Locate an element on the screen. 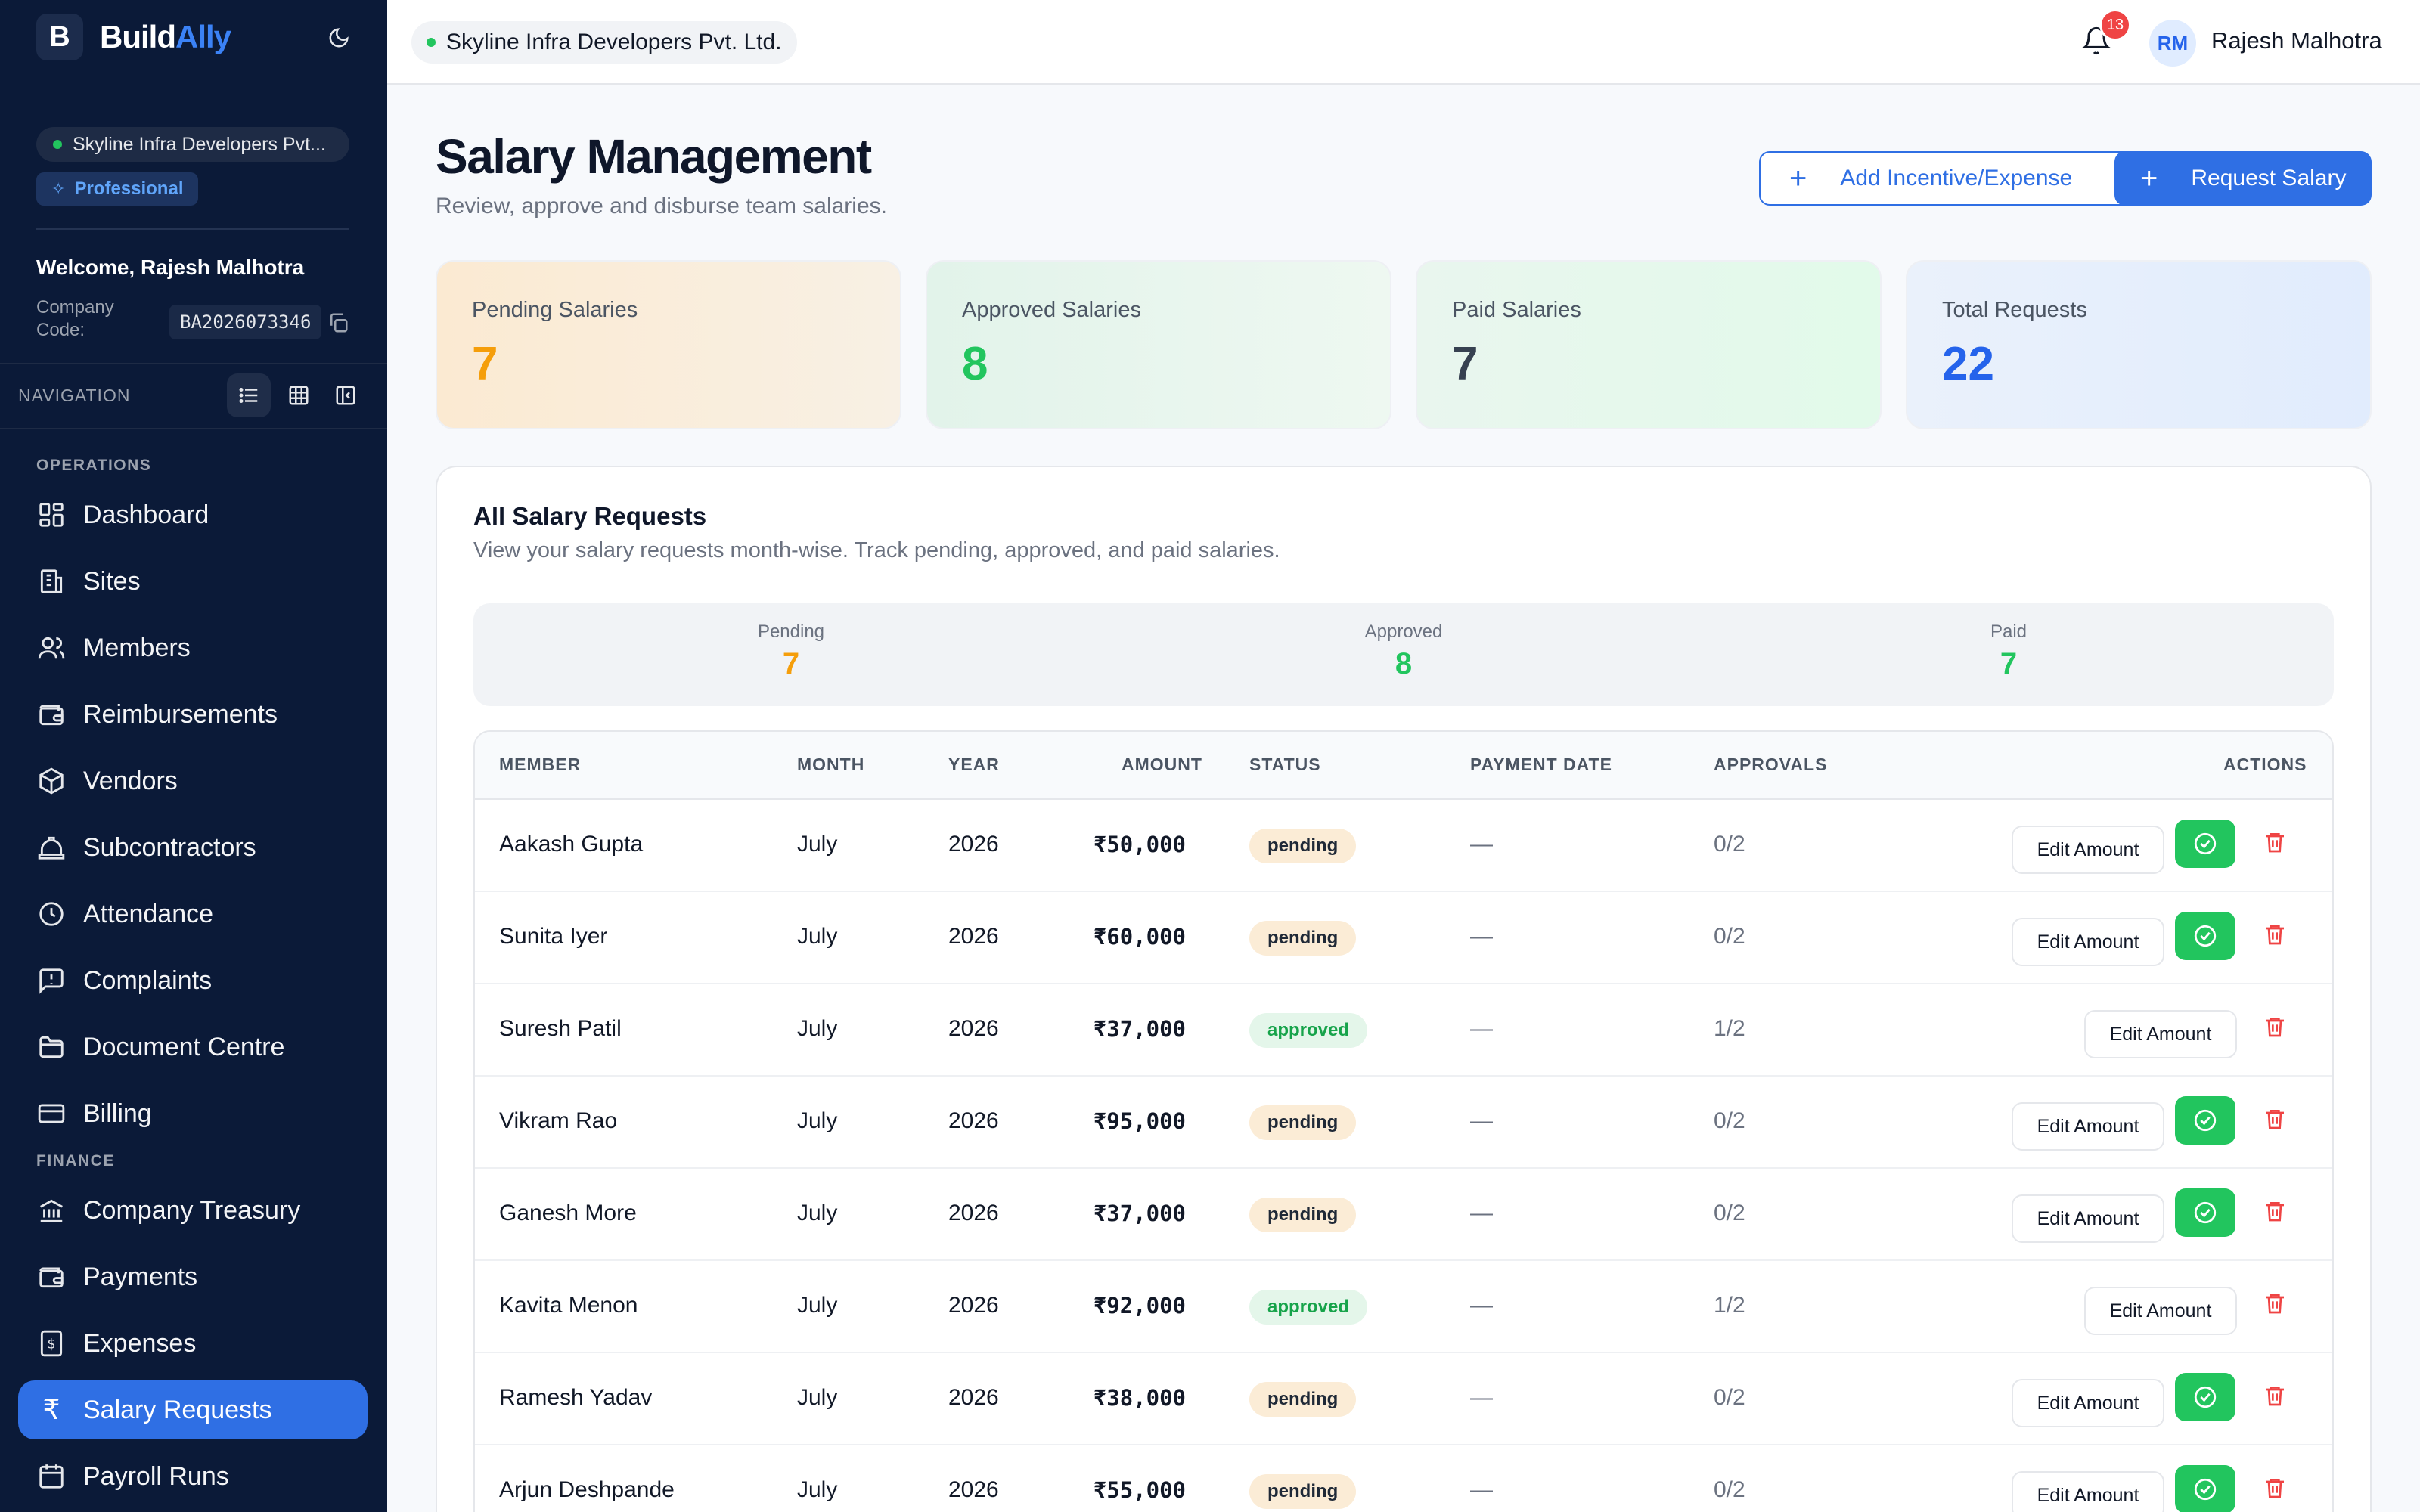 The width and height of the screenshot is (2420, 1512). stat-label: Approved Salaries is located at coordinates (1051, 310).